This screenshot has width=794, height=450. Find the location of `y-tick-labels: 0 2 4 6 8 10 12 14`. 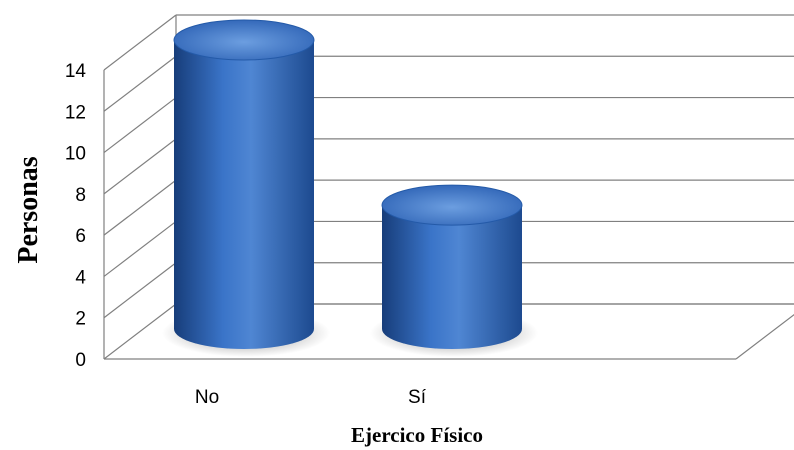

y-tick-labels: 0 2 4 6 8 10 12 14 is located at coordinates (76, 216).